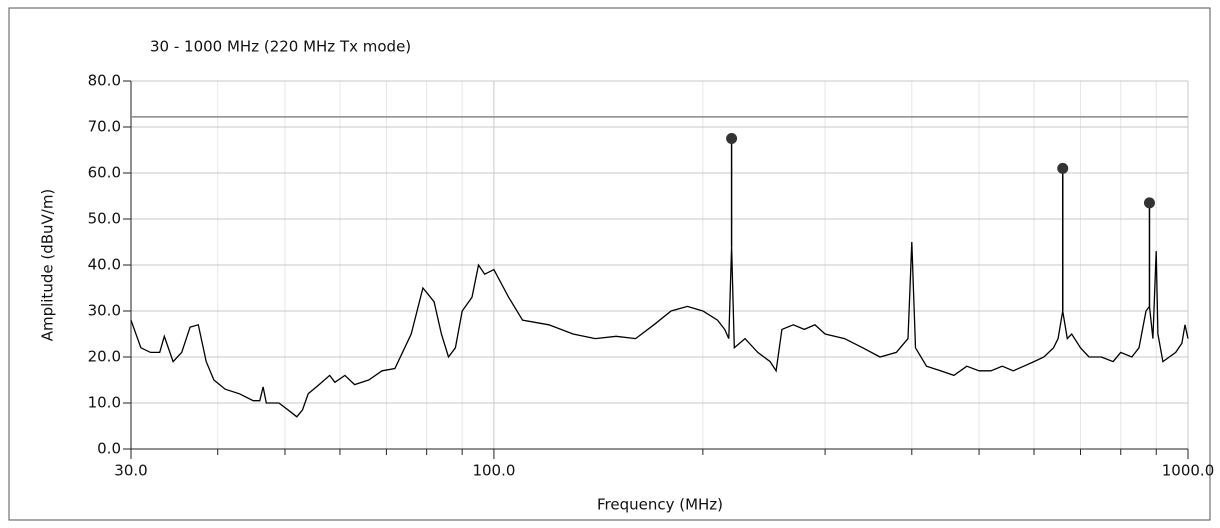 The image size is (1220, 528). I want to click on x-tick-label: 30.0, so click(130, 471).